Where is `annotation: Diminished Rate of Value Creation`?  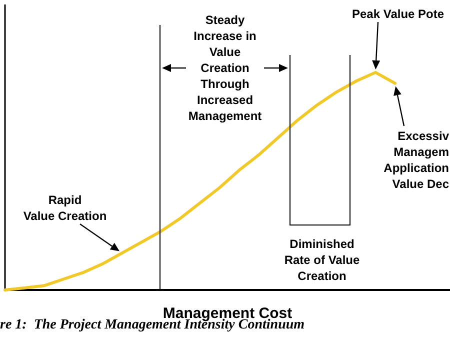
annotation: Diminished Rate of Value Creation is located at coordinates (322, 260).